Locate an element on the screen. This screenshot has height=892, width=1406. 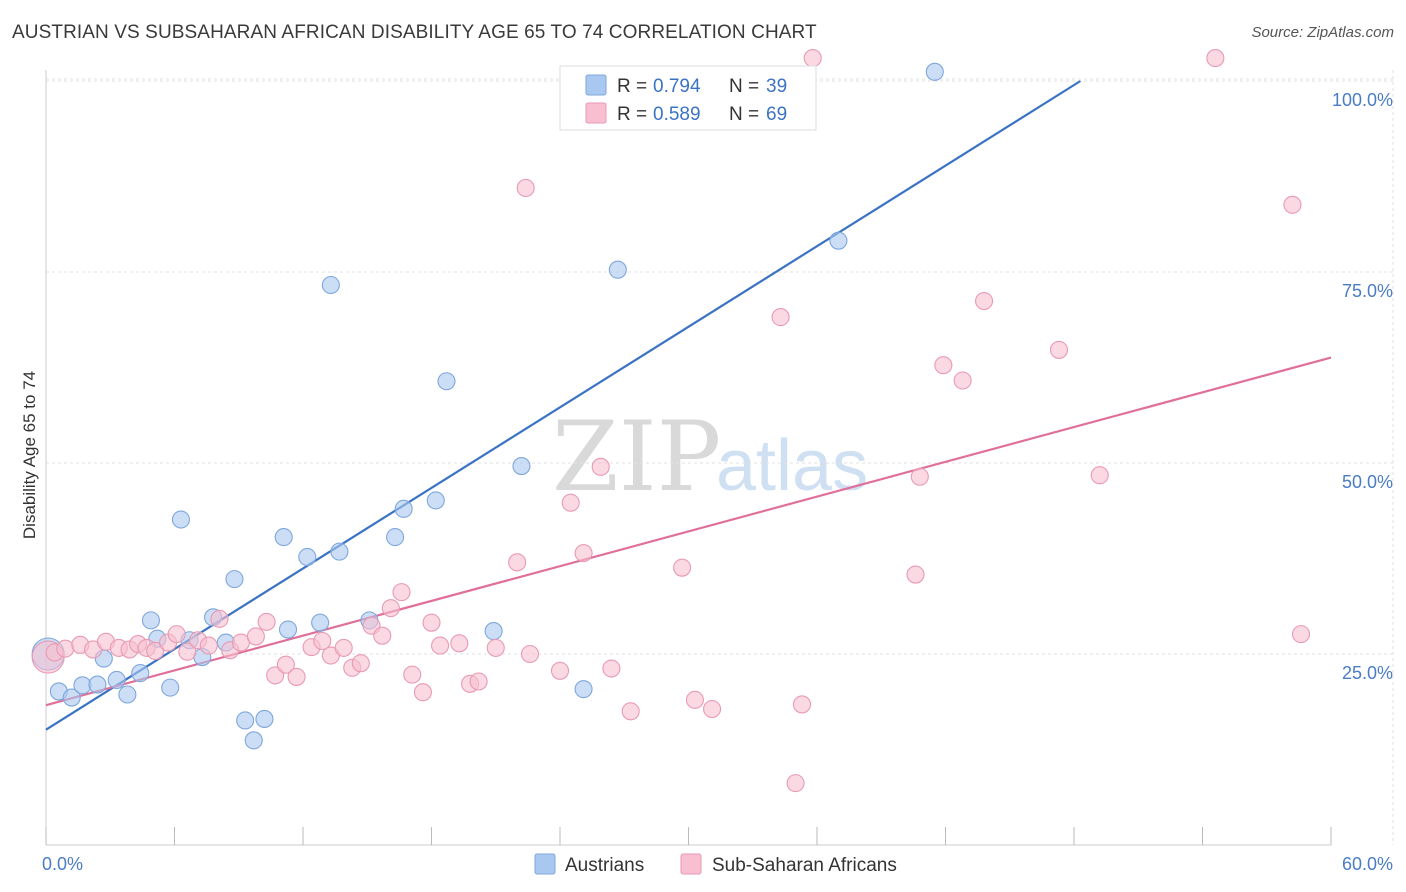
source-label: Source: ZipAtlas.com is located at coordinates (1322, 32).